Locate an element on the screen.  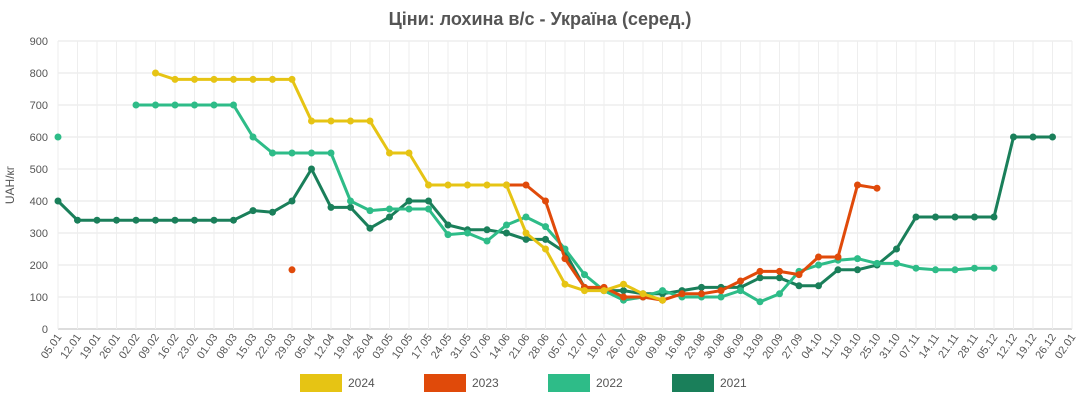
y-tick-label: 100 is located at coordinates (39, 298).